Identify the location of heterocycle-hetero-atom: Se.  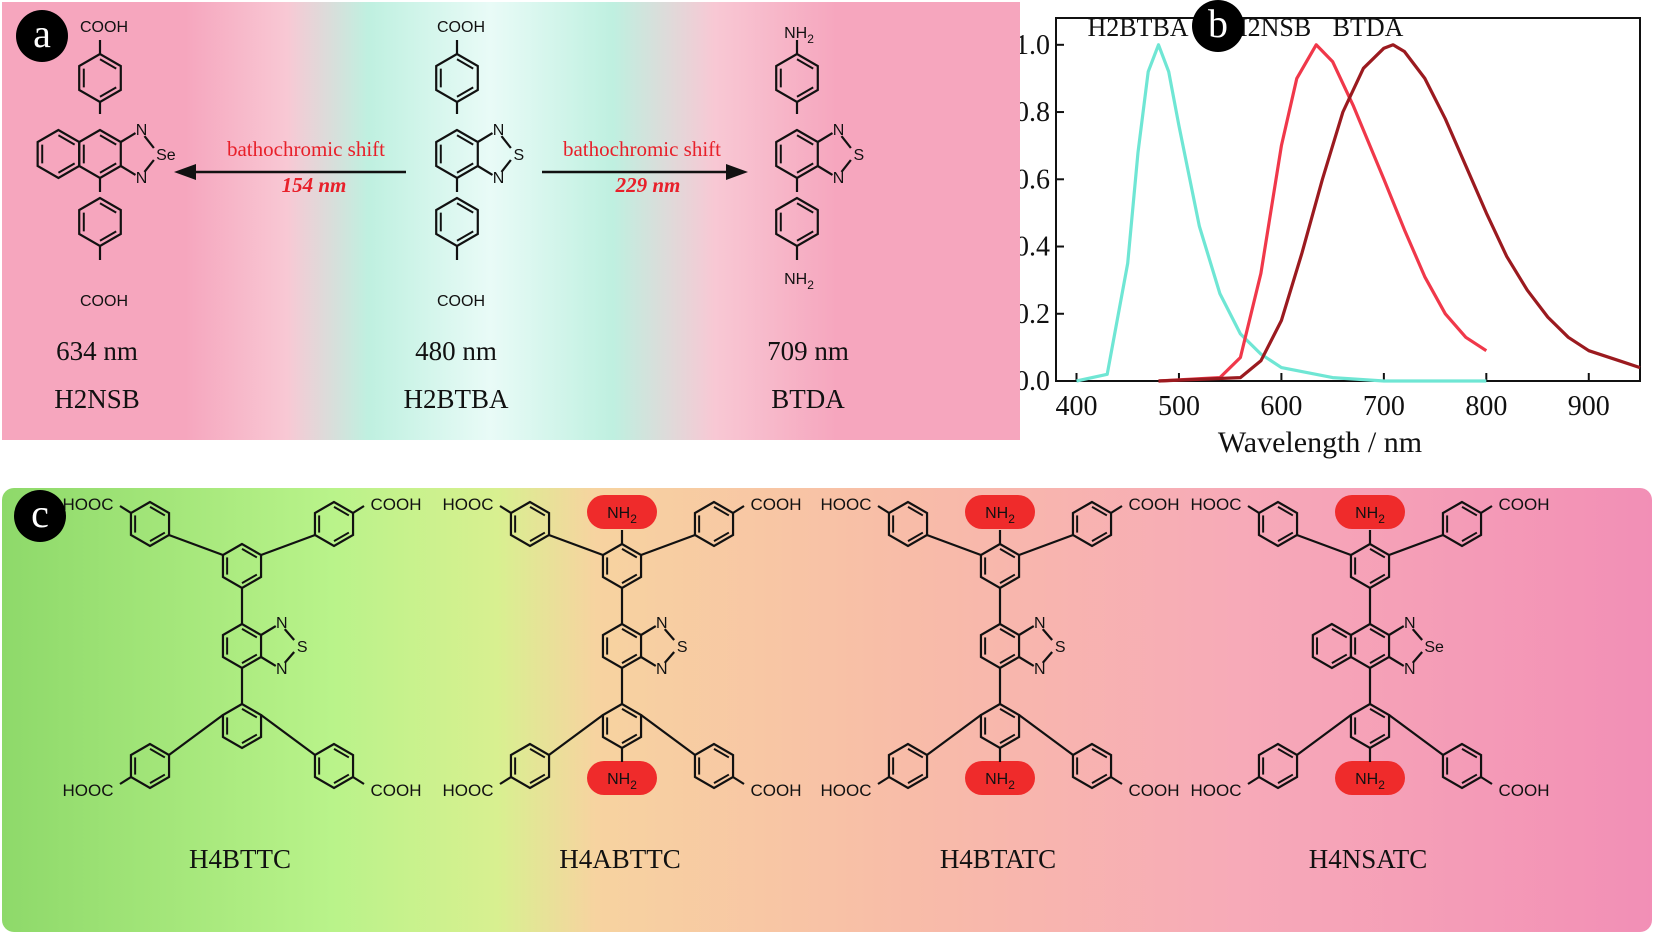
(1434, 647).